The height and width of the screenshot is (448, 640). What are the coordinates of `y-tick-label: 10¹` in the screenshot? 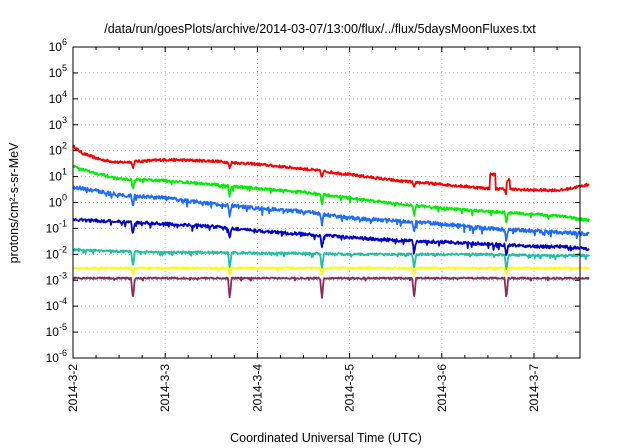 It's located at (58, 175).